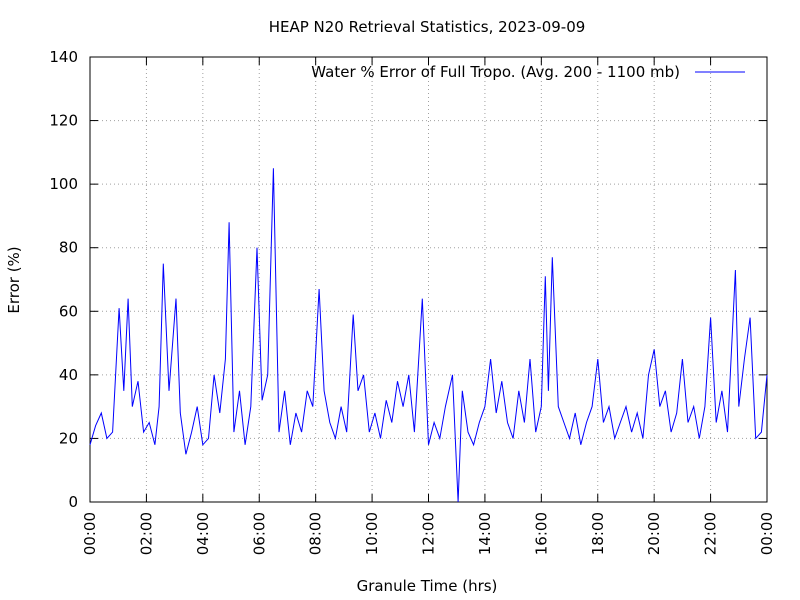 The height and width of the screenshot is (600, 800). What do you see at coordinates (654, 533) in the screenshot?
I see `x-tick-label: 20:00` at bounding box center [654, 533].